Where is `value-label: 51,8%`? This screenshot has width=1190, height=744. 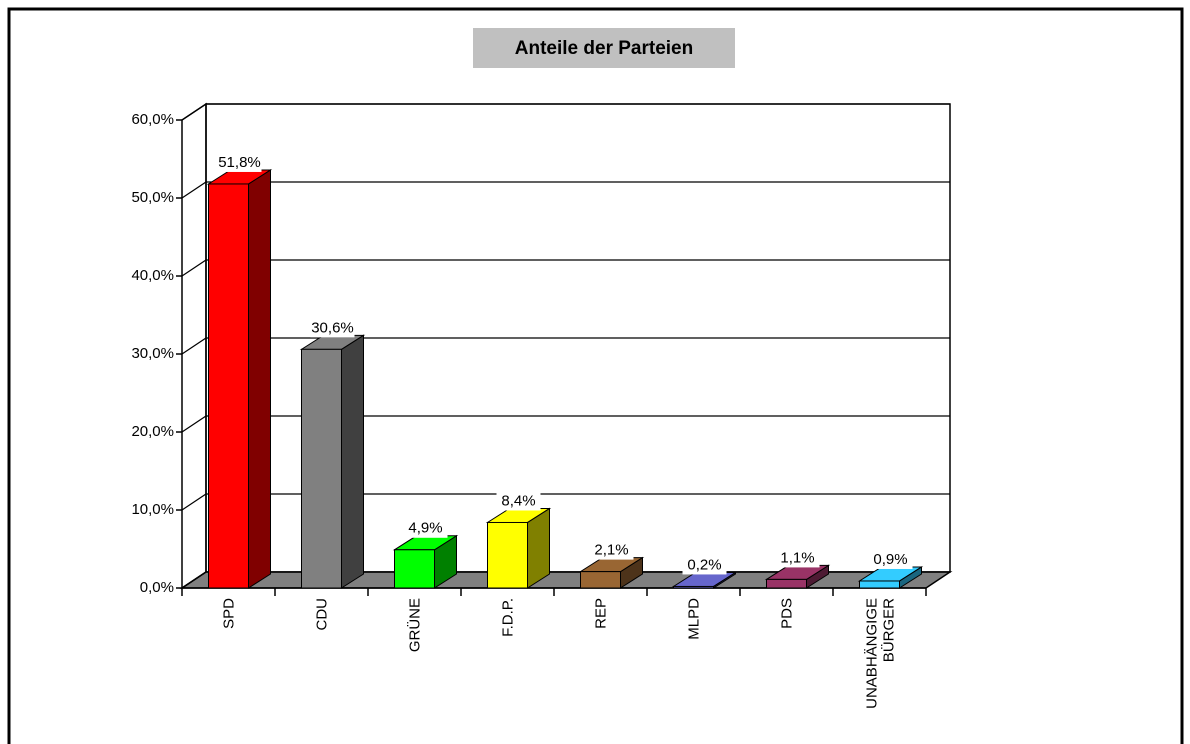
value-label: 51,8% is located at coordinates (239, 162).